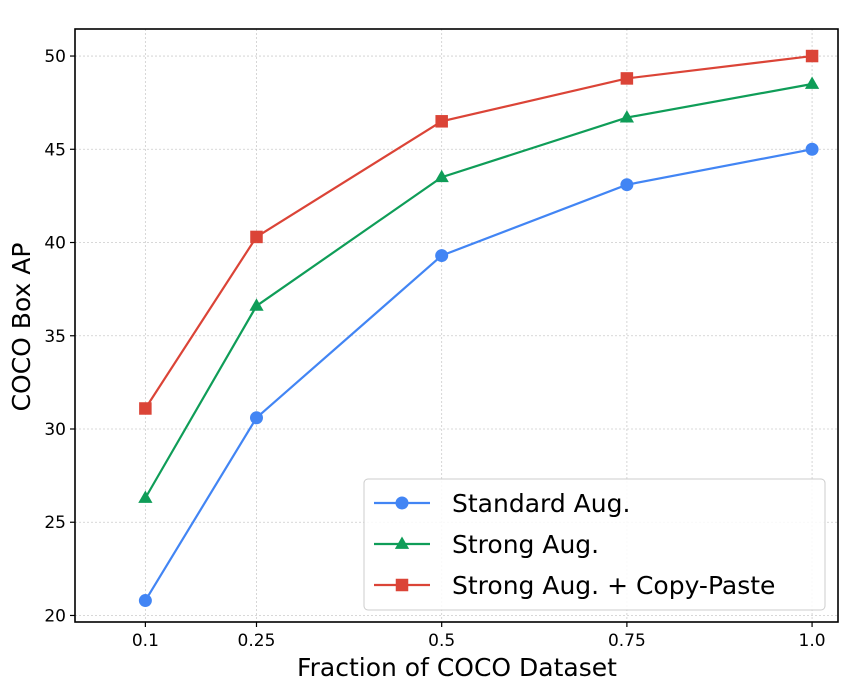 The image size is (849, 689). Describe the element at coordinates (525, 544) in the screenshot. I see `legend-label: Strong Aug.` at that location.